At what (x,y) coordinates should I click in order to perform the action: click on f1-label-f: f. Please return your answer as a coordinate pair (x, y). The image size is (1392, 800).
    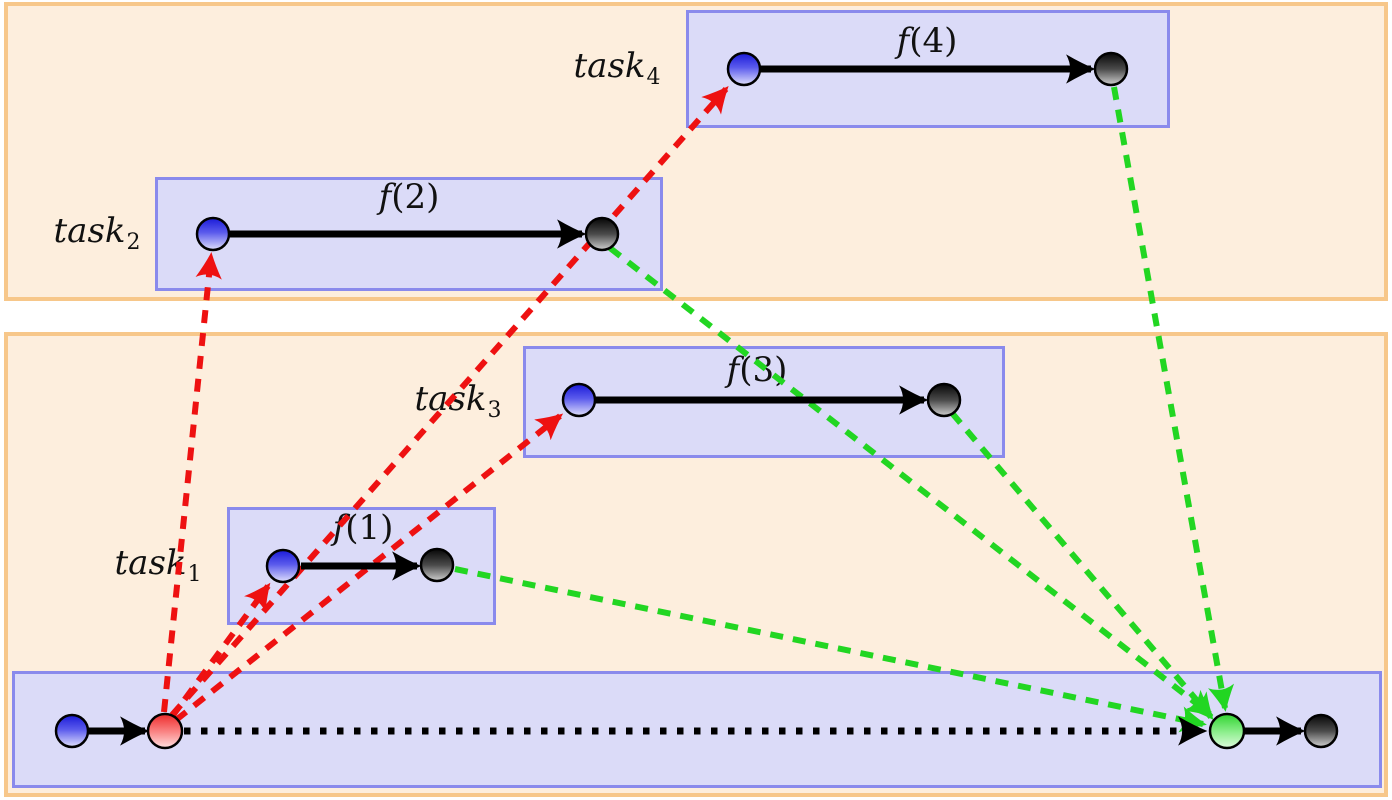
    Looking at the image, I should click on (339, 528).